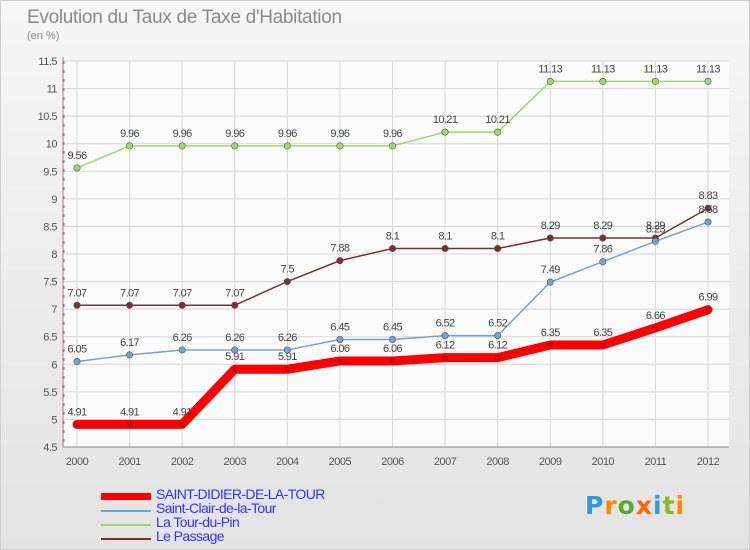  Describe the element at coordinates (182, 462) in the screenshot. I see `x-tick-label: 2002` at that location.